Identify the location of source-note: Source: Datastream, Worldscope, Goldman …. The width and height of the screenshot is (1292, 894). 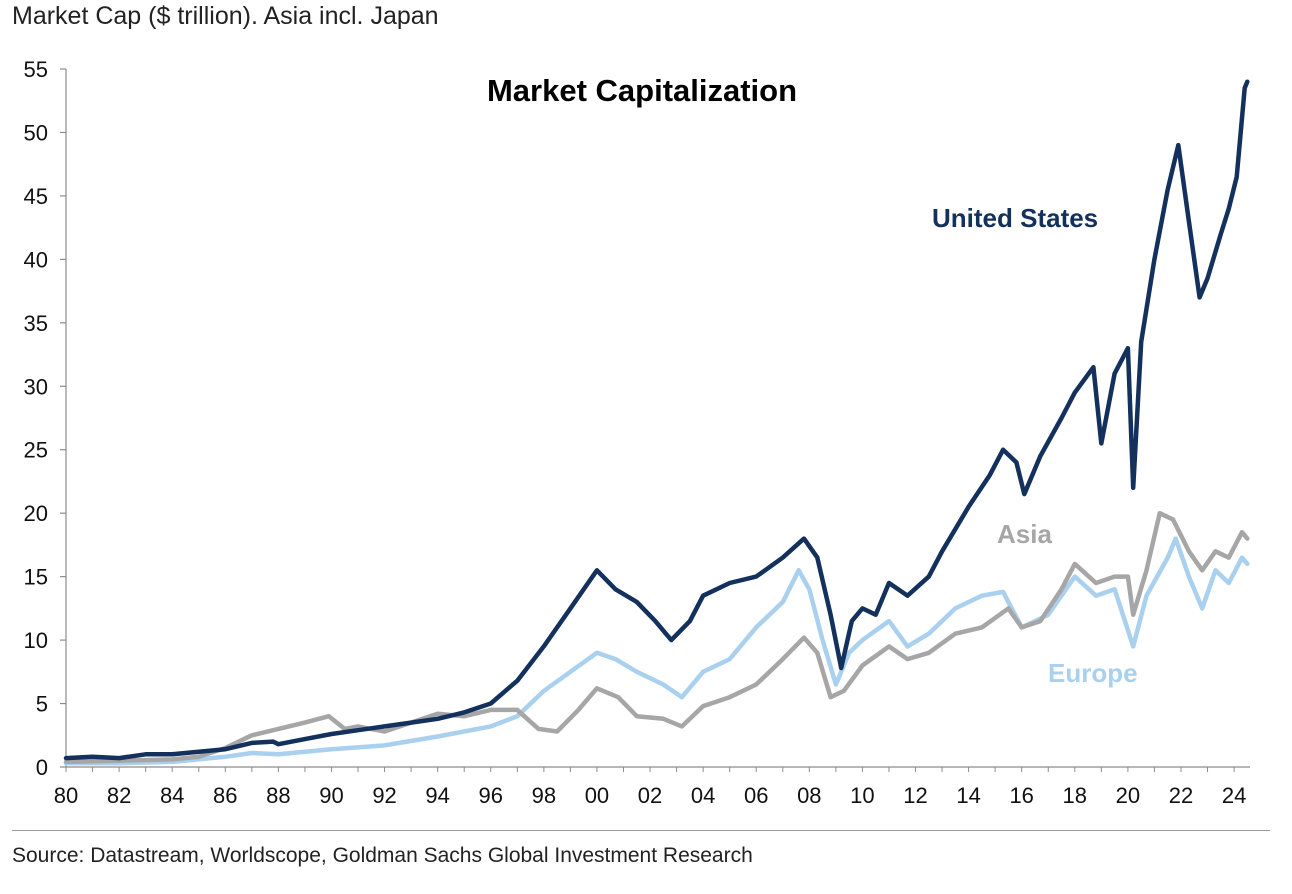
(382, 855).